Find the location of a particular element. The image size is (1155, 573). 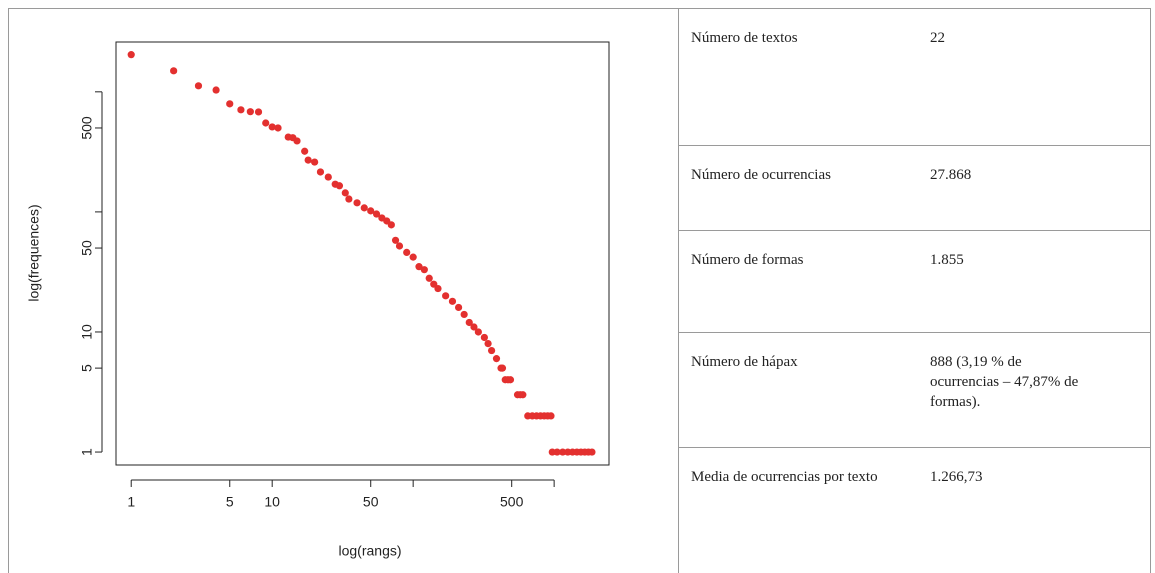

y-tick-label: 10 is located at coordinates (87, 332).